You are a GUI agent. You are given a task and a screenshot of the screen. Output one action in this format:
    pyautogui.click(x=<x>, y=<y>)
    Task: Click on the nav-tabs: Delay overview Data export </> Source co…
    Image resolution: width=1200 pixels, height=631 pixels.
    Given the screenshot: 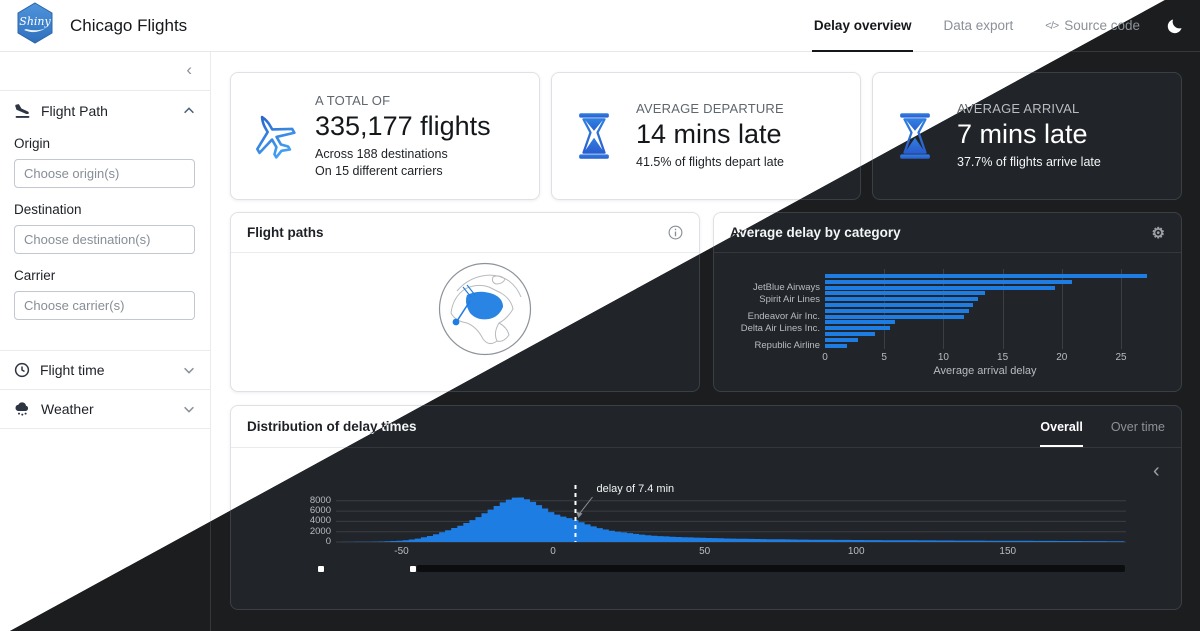 What is the action you would take?
    pyautogui.click(x=991, y=26)
    